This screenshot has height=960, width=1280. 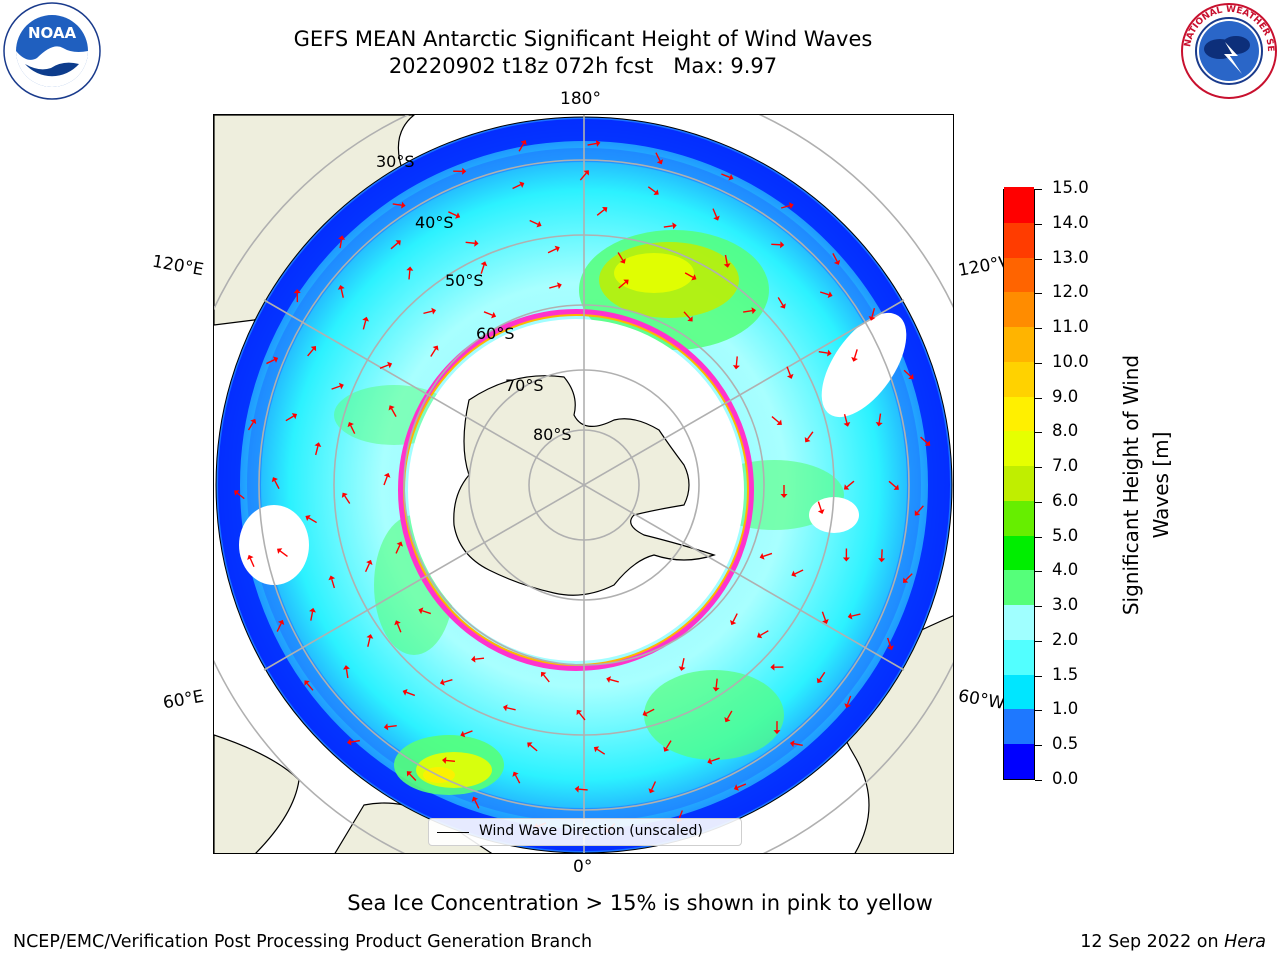 I want to click on colorbar-tick-label: 13.0, so click(x=1070, y=257).